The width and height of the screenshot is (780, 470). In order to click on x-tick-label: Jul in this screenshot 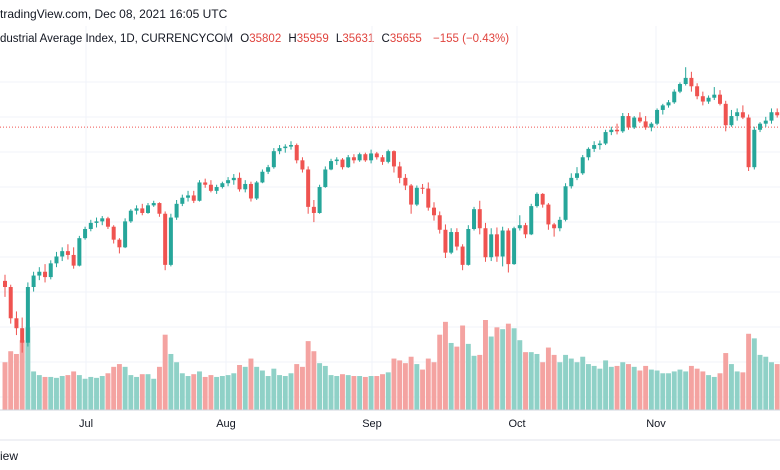, I will do `click(86, 424)`.